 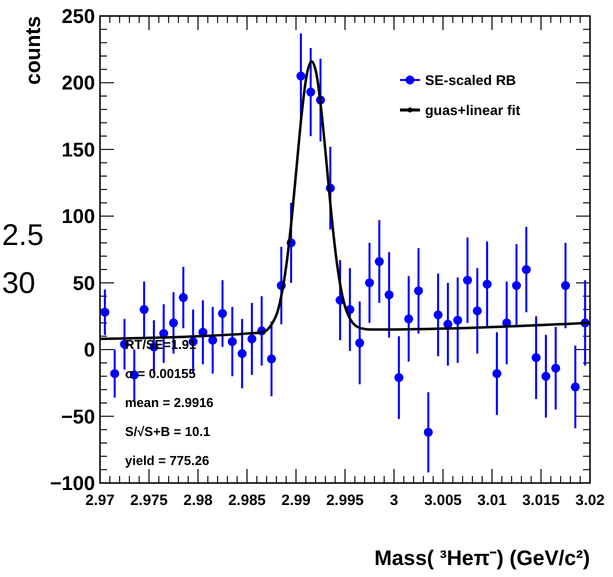 What do you see at coordinates (23, 235) in the screenshot?
I see `text: 2.5` at bounding box center [23, 235].